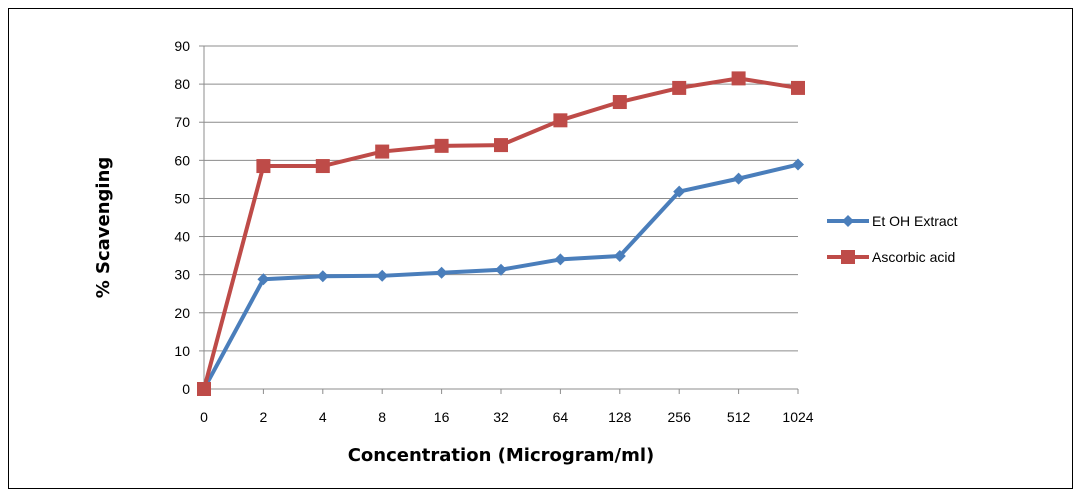 The image size is (1081, 497). Describe the element at coordinates (103, 228) in the screenshot. I see `y-axis-title: % Scavenging` at that location.